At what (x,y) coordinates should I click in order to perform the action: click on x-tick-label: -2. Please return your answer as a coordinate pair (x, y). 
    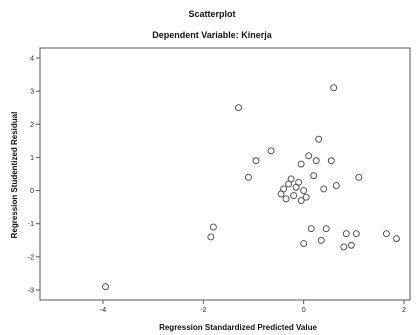
    Looking at the image, I should click on (203, 310).